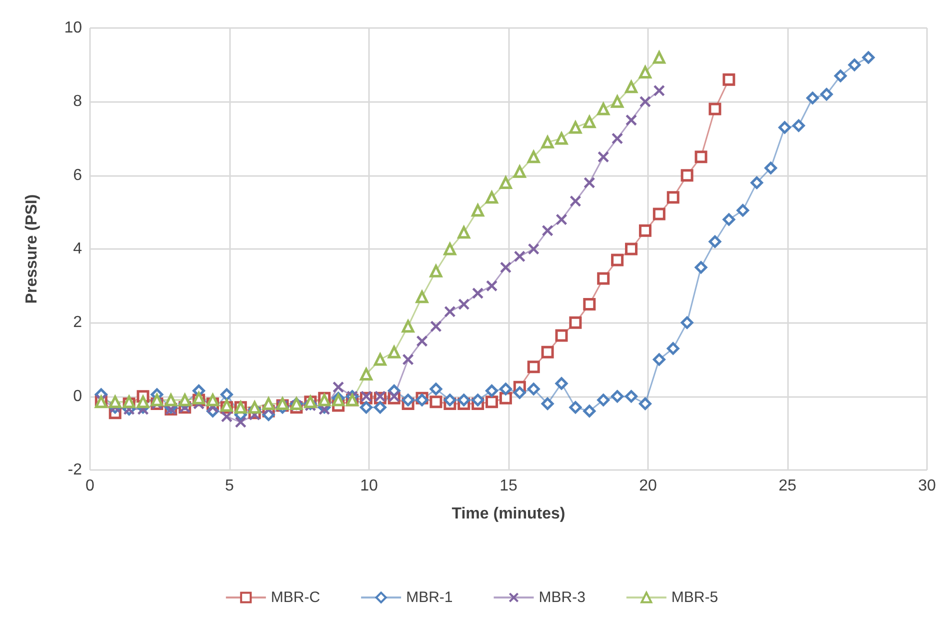  What do you see at coordinates (562, 597) in the screenshot?
I see `legend-label: MBR-3` at bounding box center [562, 597].